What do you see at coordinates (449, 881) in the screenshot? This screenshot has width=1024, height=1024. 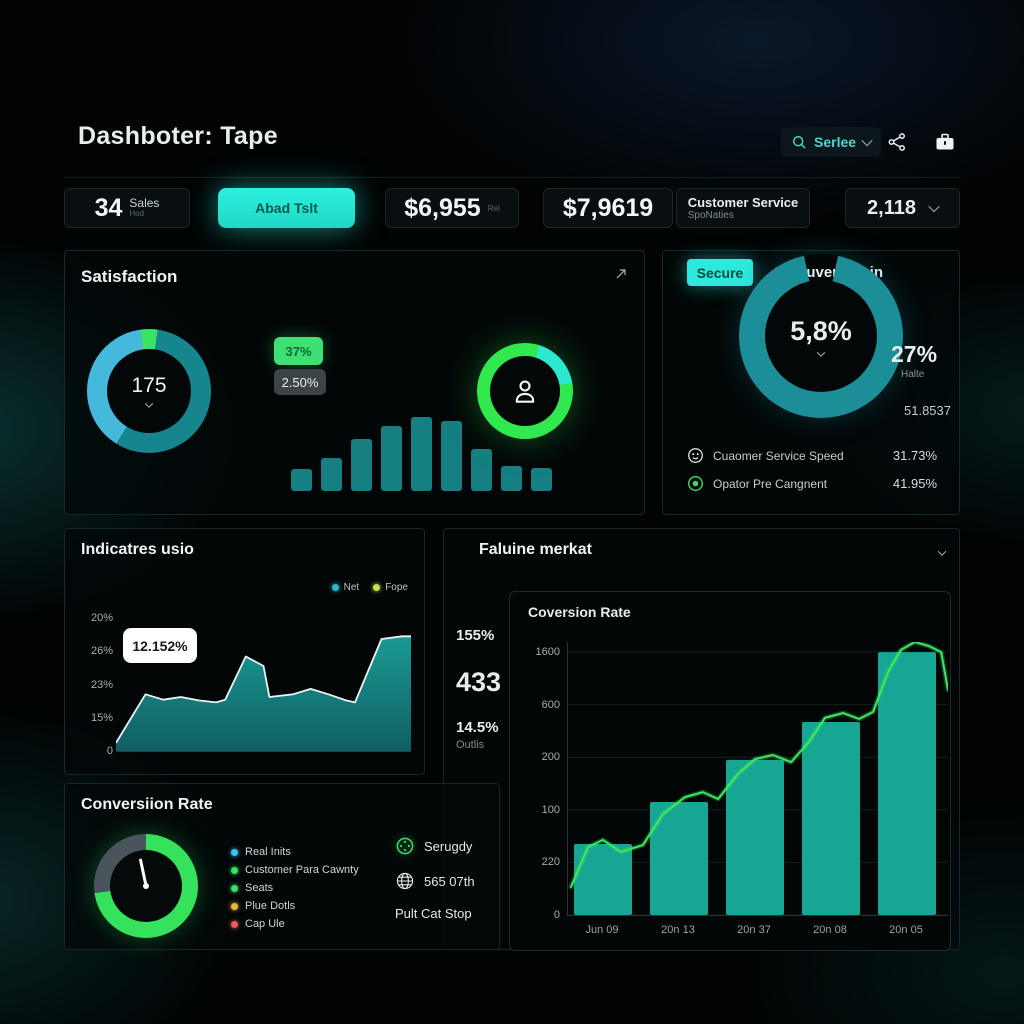 I see `side-label: 565 07th` at bounding box center [449, 881].